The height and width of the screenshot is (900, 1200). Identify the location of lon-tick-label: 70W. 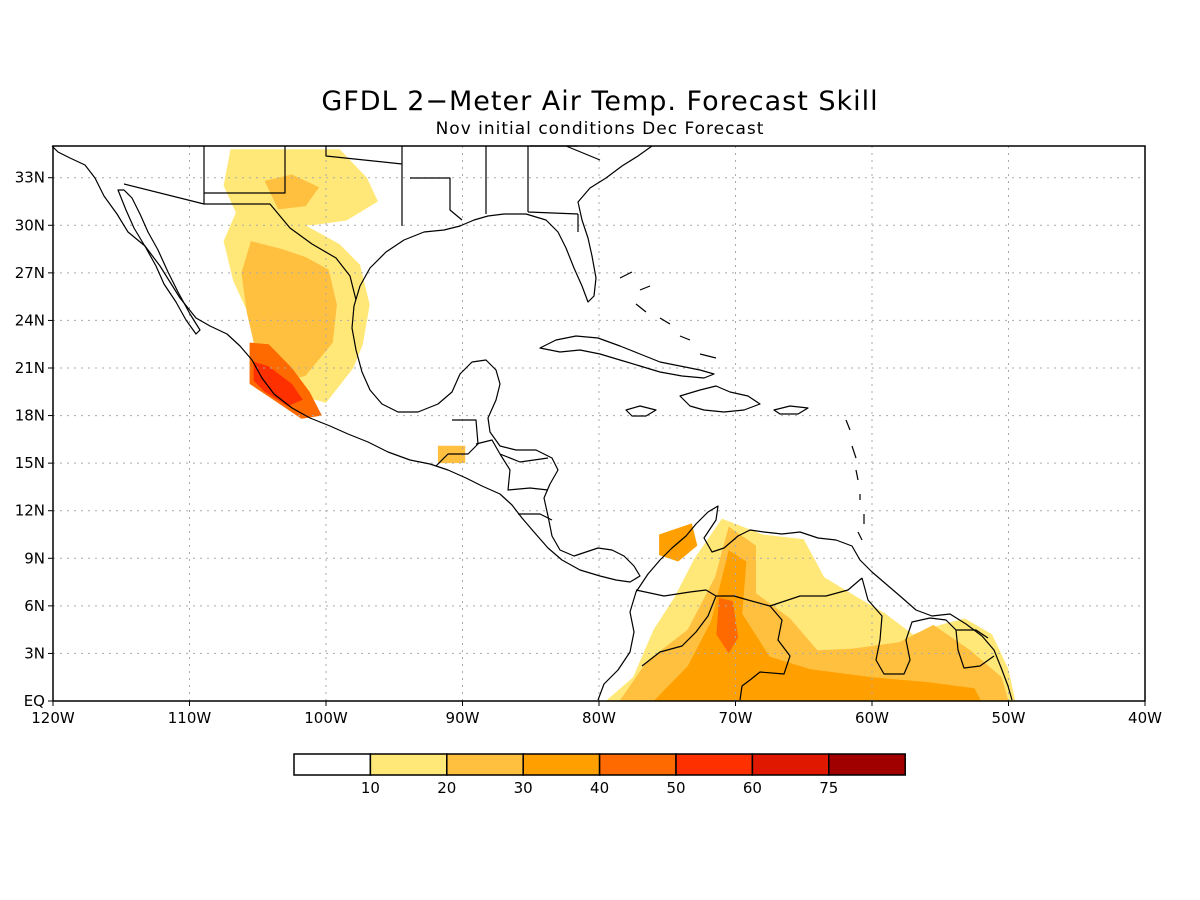
(736, 718).